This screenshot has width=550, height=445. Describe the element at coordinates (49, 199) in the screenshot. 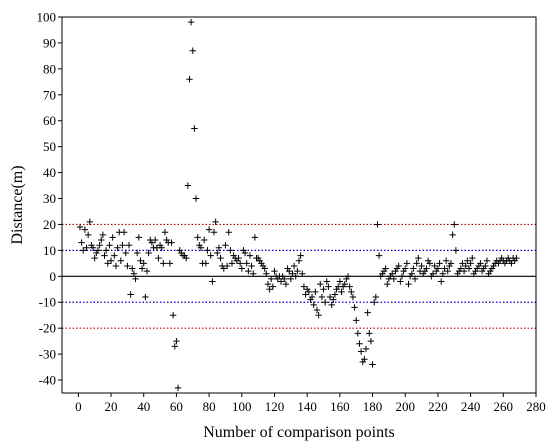

I see `y-axis-ticks: -40 -30 -20 -10 0 10 20 30 40 50 60 70 80 90 100` at that location.